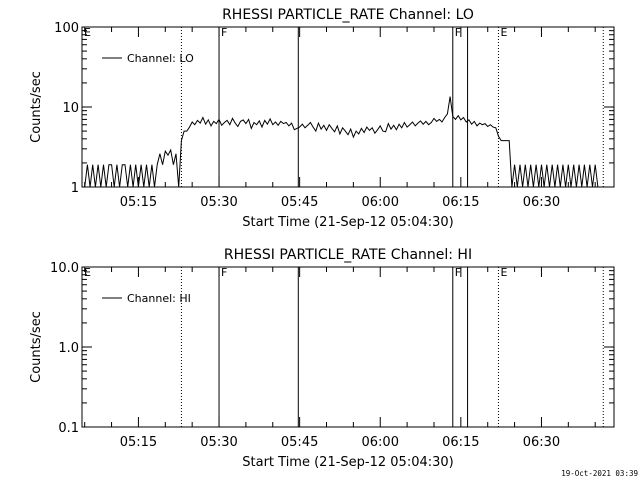 The width and height of the screenshot is (640, 480). What do you see at coordinates (64, 268) in the screenshot?
I see `y-tick-label: 10.0` at bounding box center [64, 268].